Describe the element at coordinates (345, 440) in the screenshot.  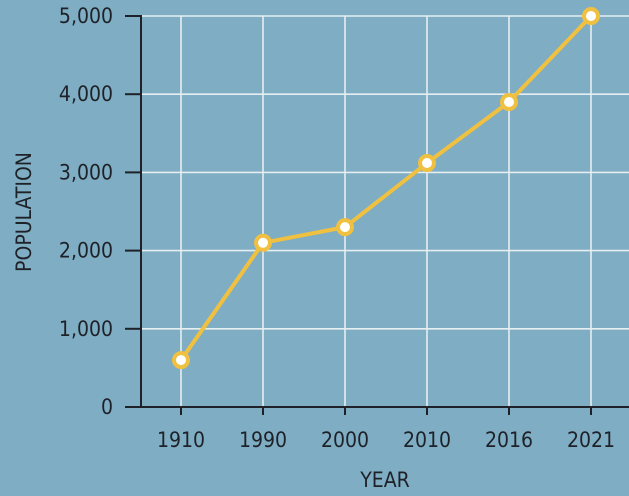
I see `x-tick-label: 2000` at that location.